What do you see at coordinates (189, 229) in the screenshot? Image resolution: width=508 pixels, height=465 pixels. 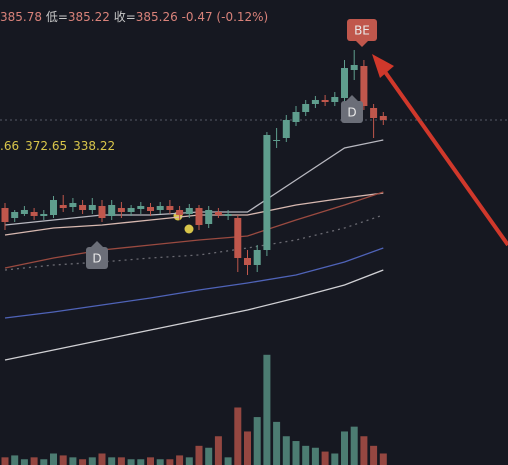 I see `event-dot` at bounding box center [189, 229].